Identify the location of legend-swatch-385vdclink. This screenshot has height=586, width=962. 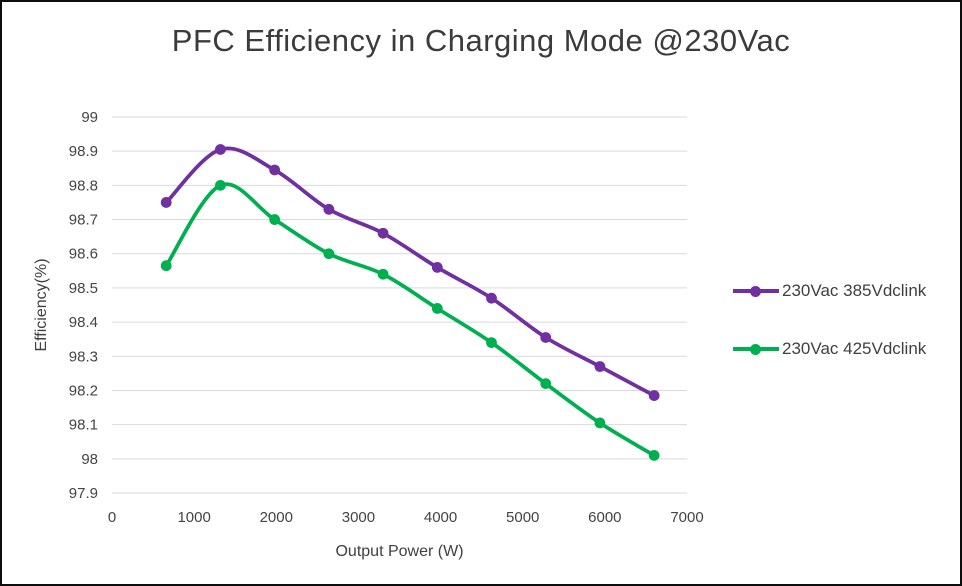
(756, 291).